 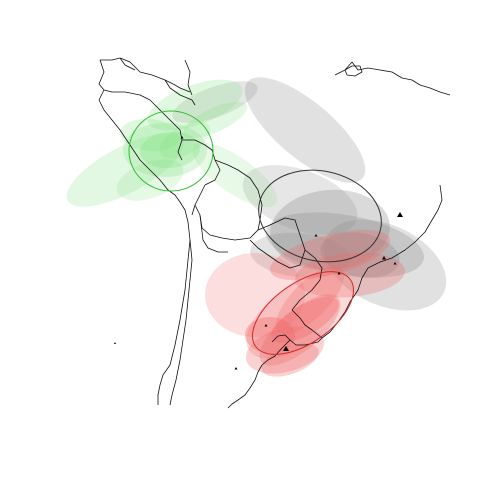 I want to click on green-outline-ellipse, so click(x=171, y=151).